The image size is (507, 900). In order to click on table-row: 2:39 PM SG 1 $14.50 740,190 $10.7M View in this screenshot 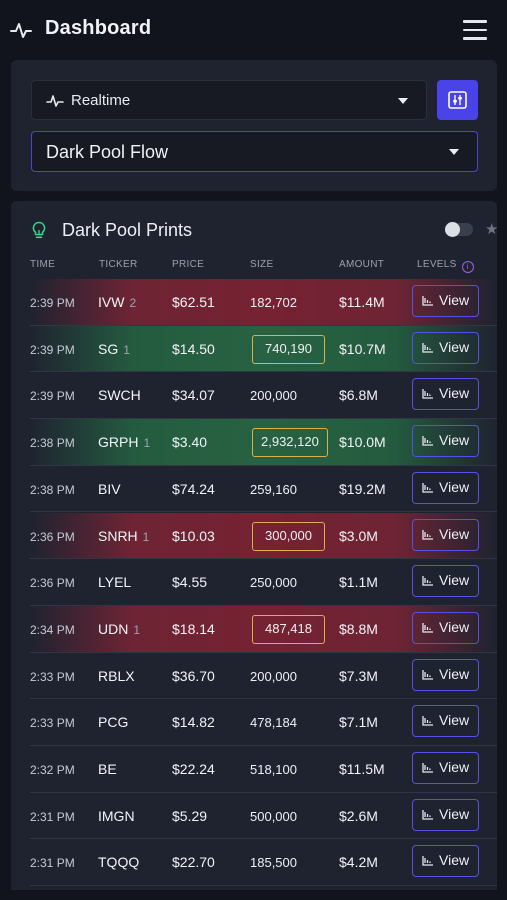, I will do `click(263, 349)`.